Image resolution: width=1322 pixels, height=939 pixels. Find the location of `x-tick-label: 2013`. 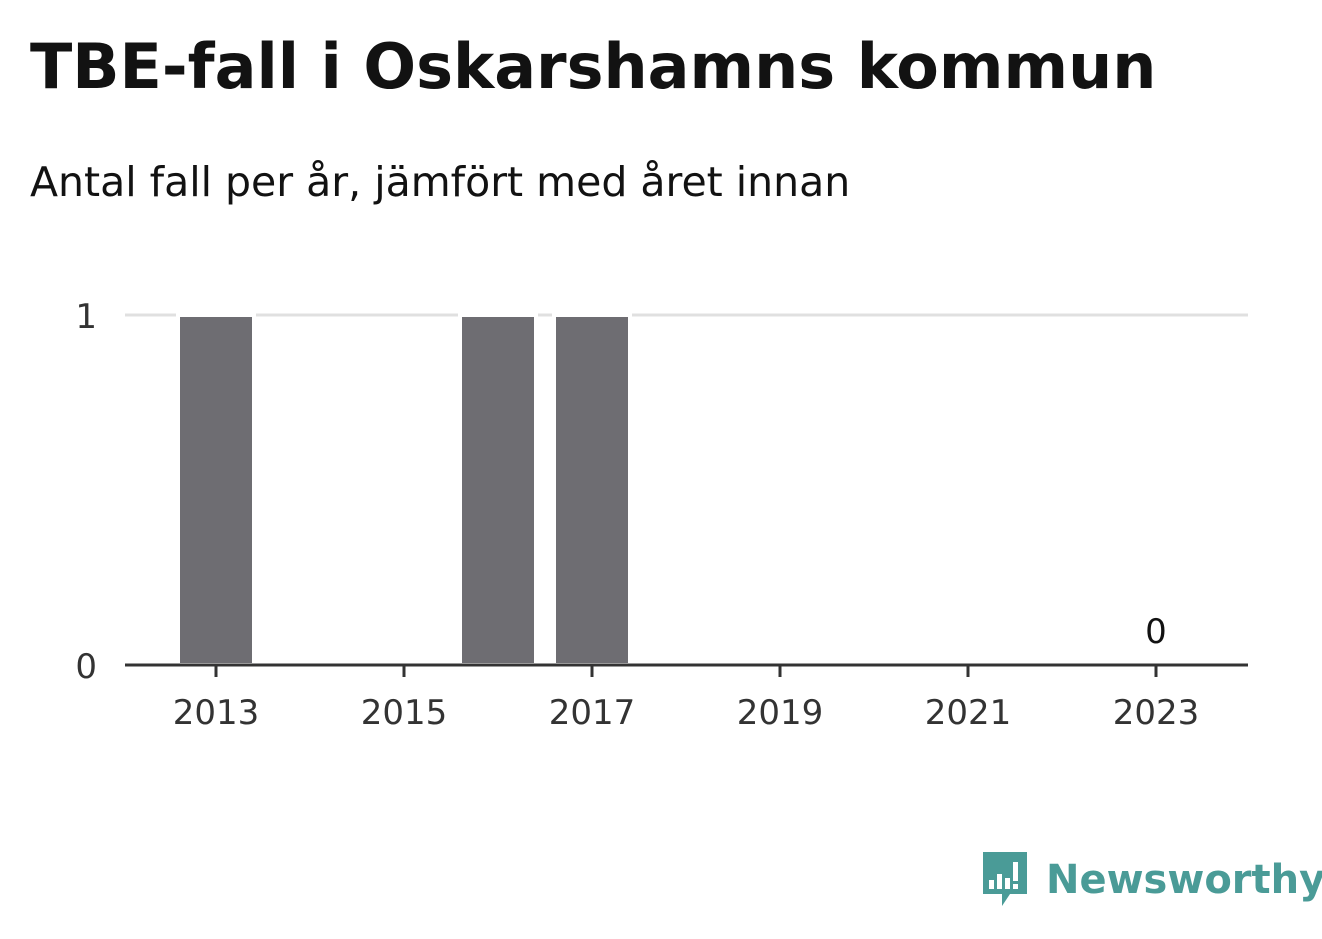

x-tick-label: 2013 is located at coordinates (216, 713).